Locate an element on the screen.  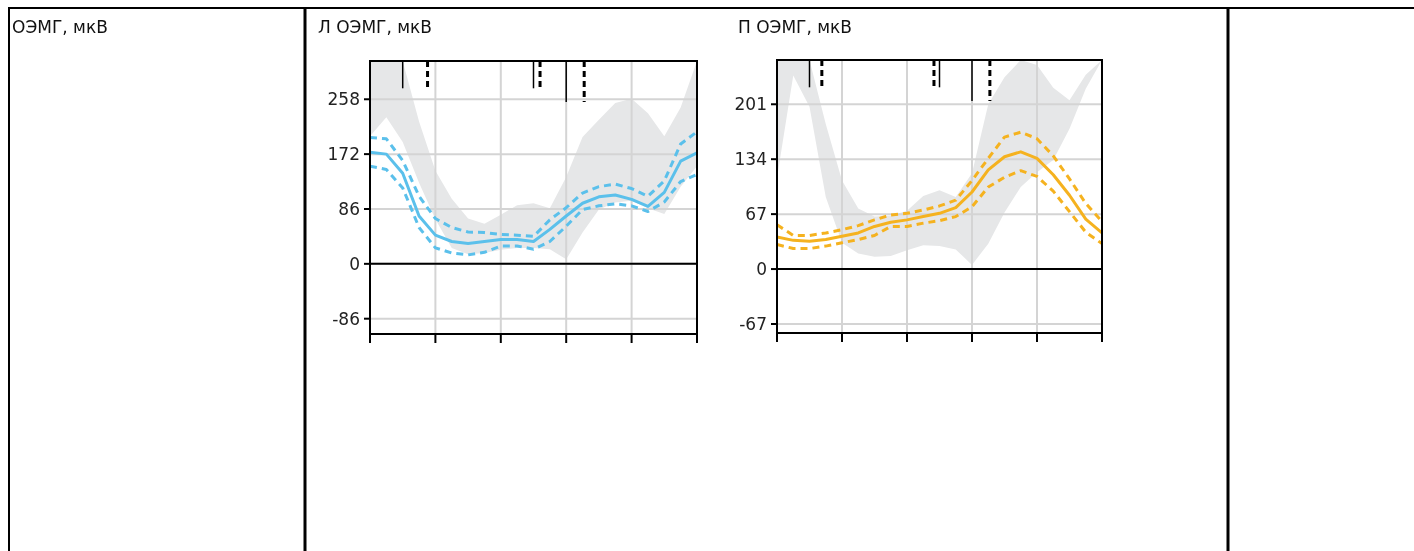
y-tick-label: -67 is located at coordinates (753, 323).